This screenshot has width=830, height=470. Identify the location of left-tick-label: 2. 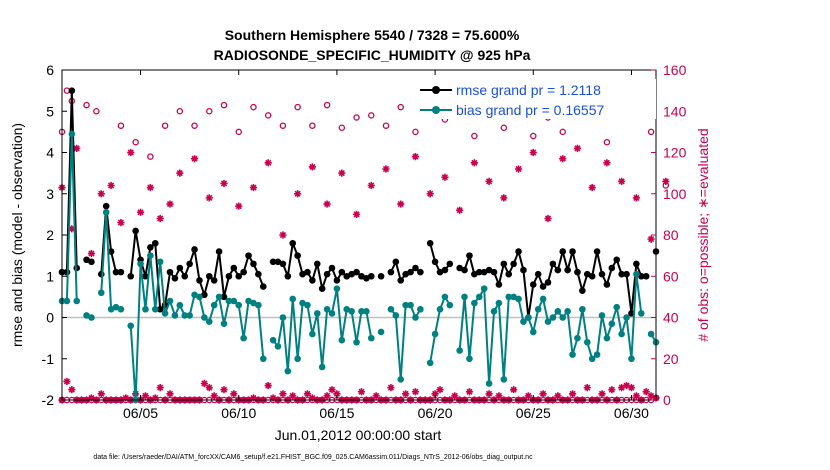
(50, 235).